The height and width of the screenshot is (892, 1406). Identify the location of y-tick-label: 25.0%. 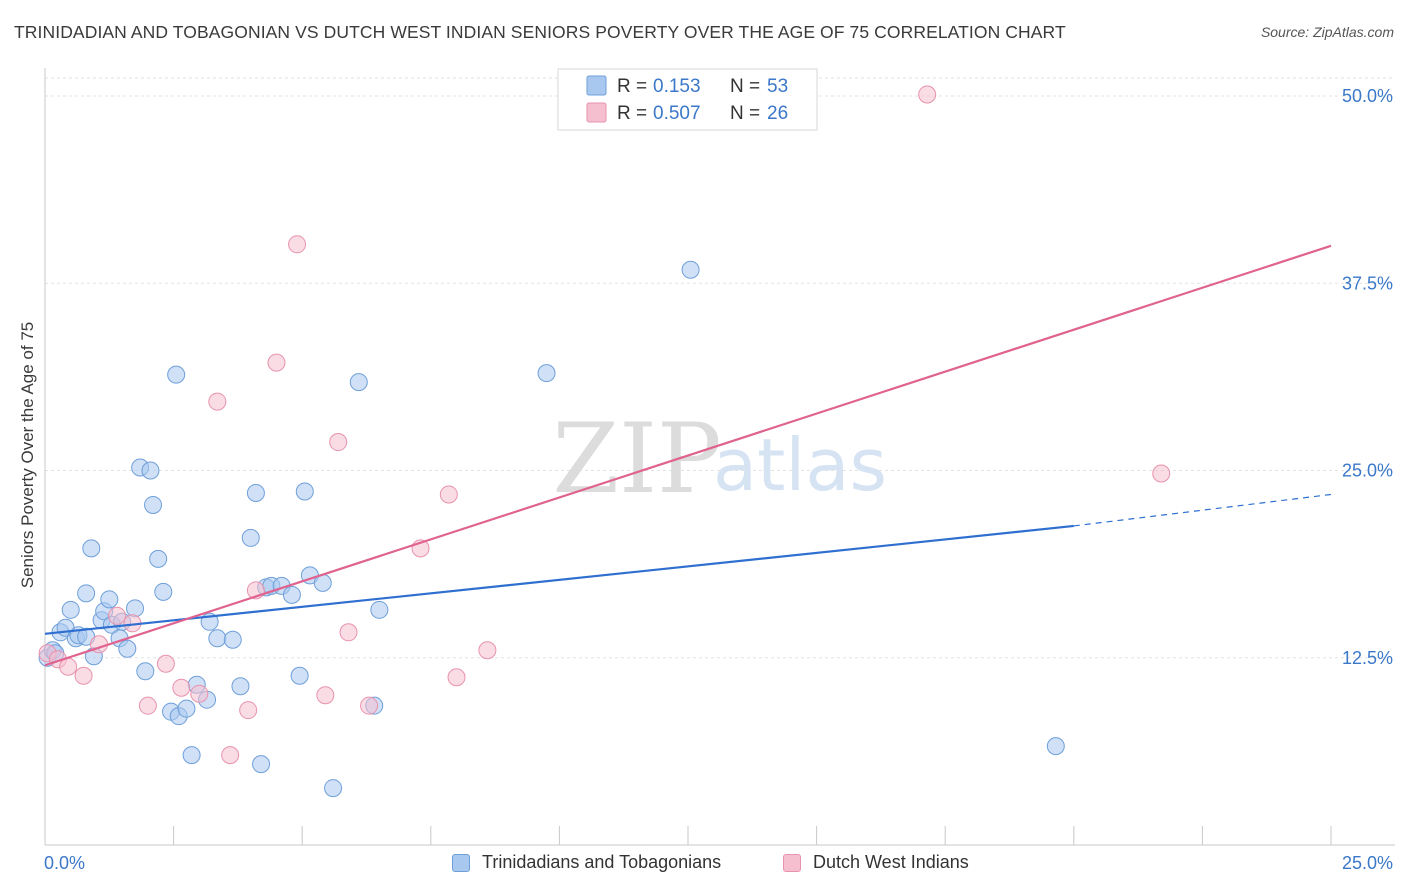
(1367, 471).